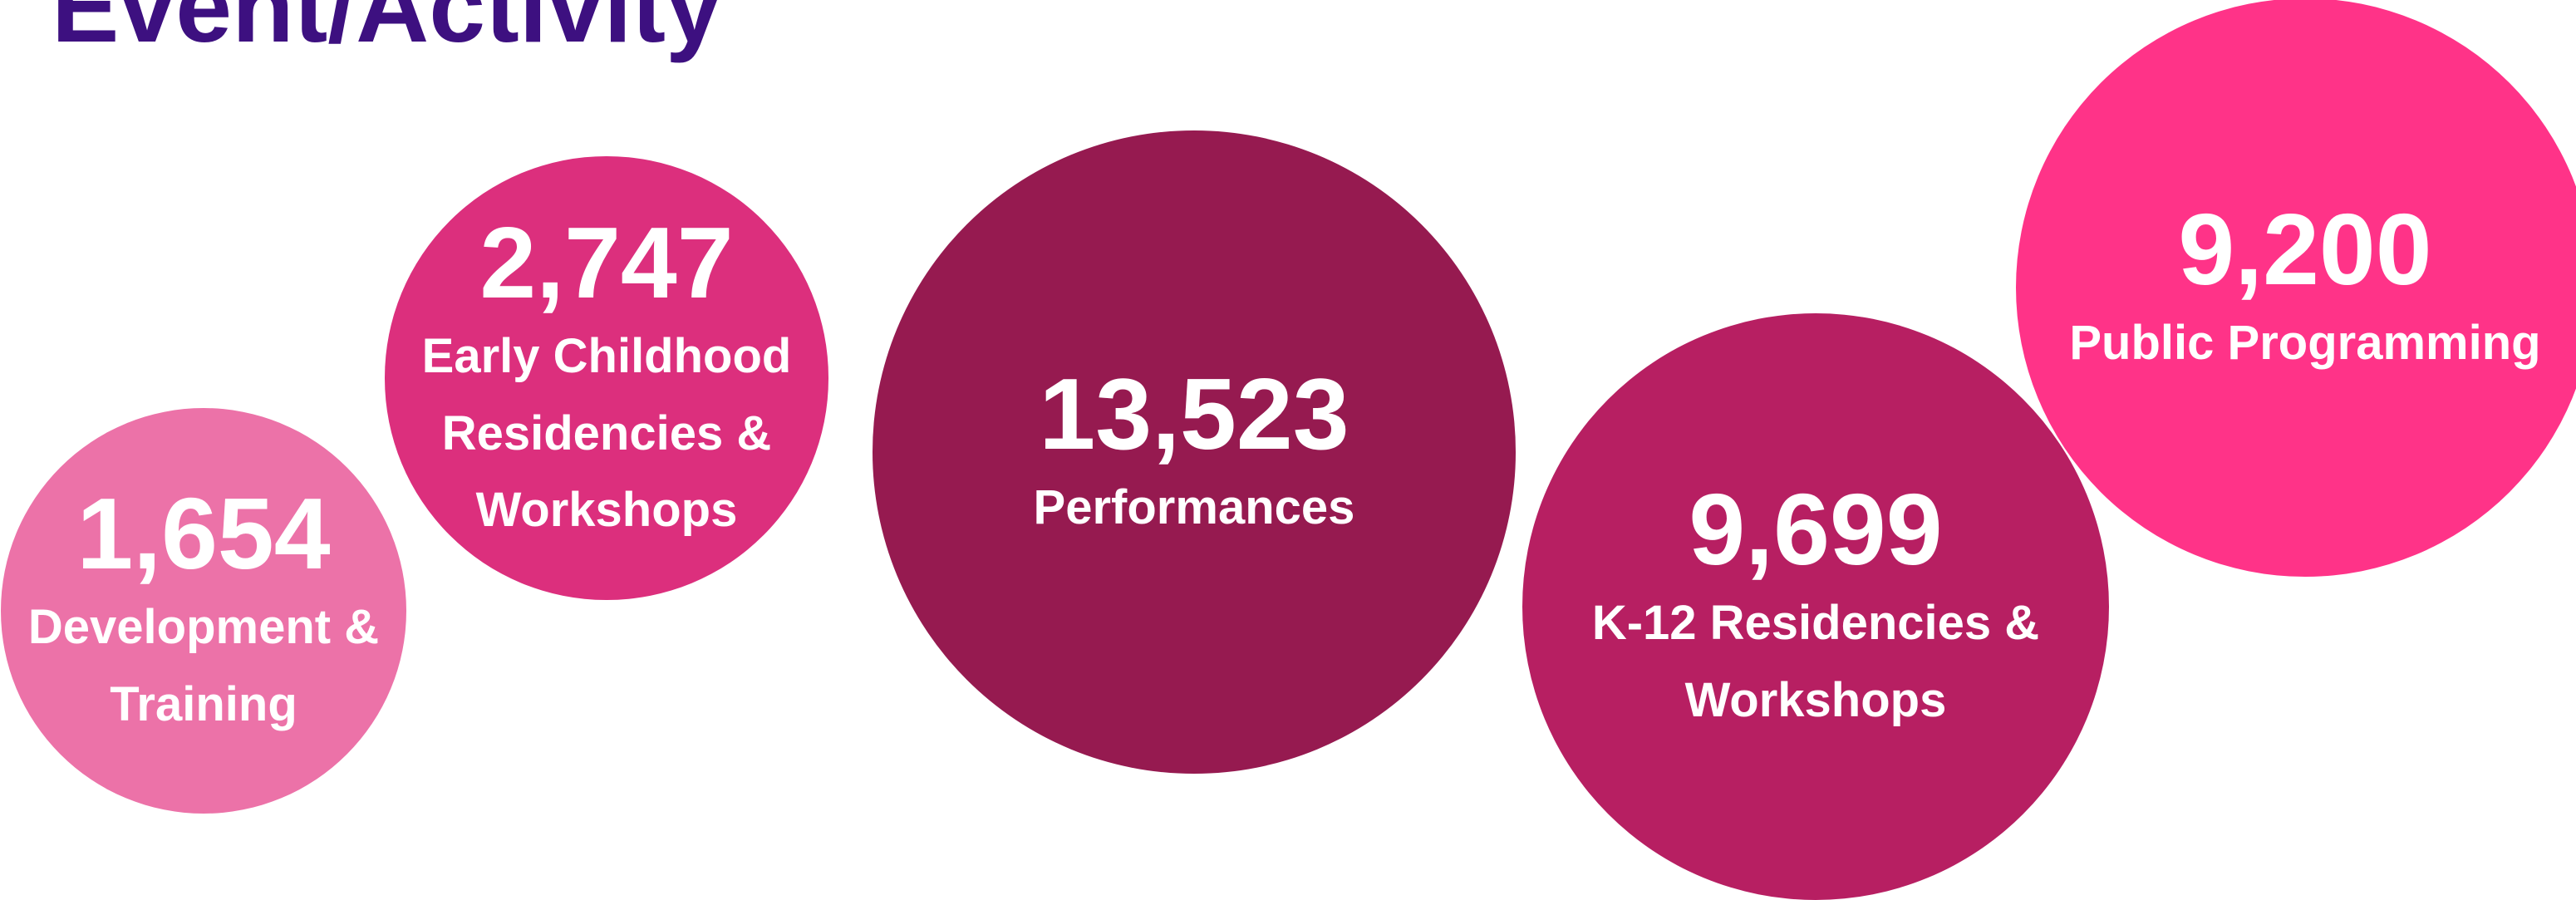 The width and height of the screenshot is (2576, 900). Describe the element at coordinates (2305, 249) in the screenshot. I see `value-label: 9,200` at that location.